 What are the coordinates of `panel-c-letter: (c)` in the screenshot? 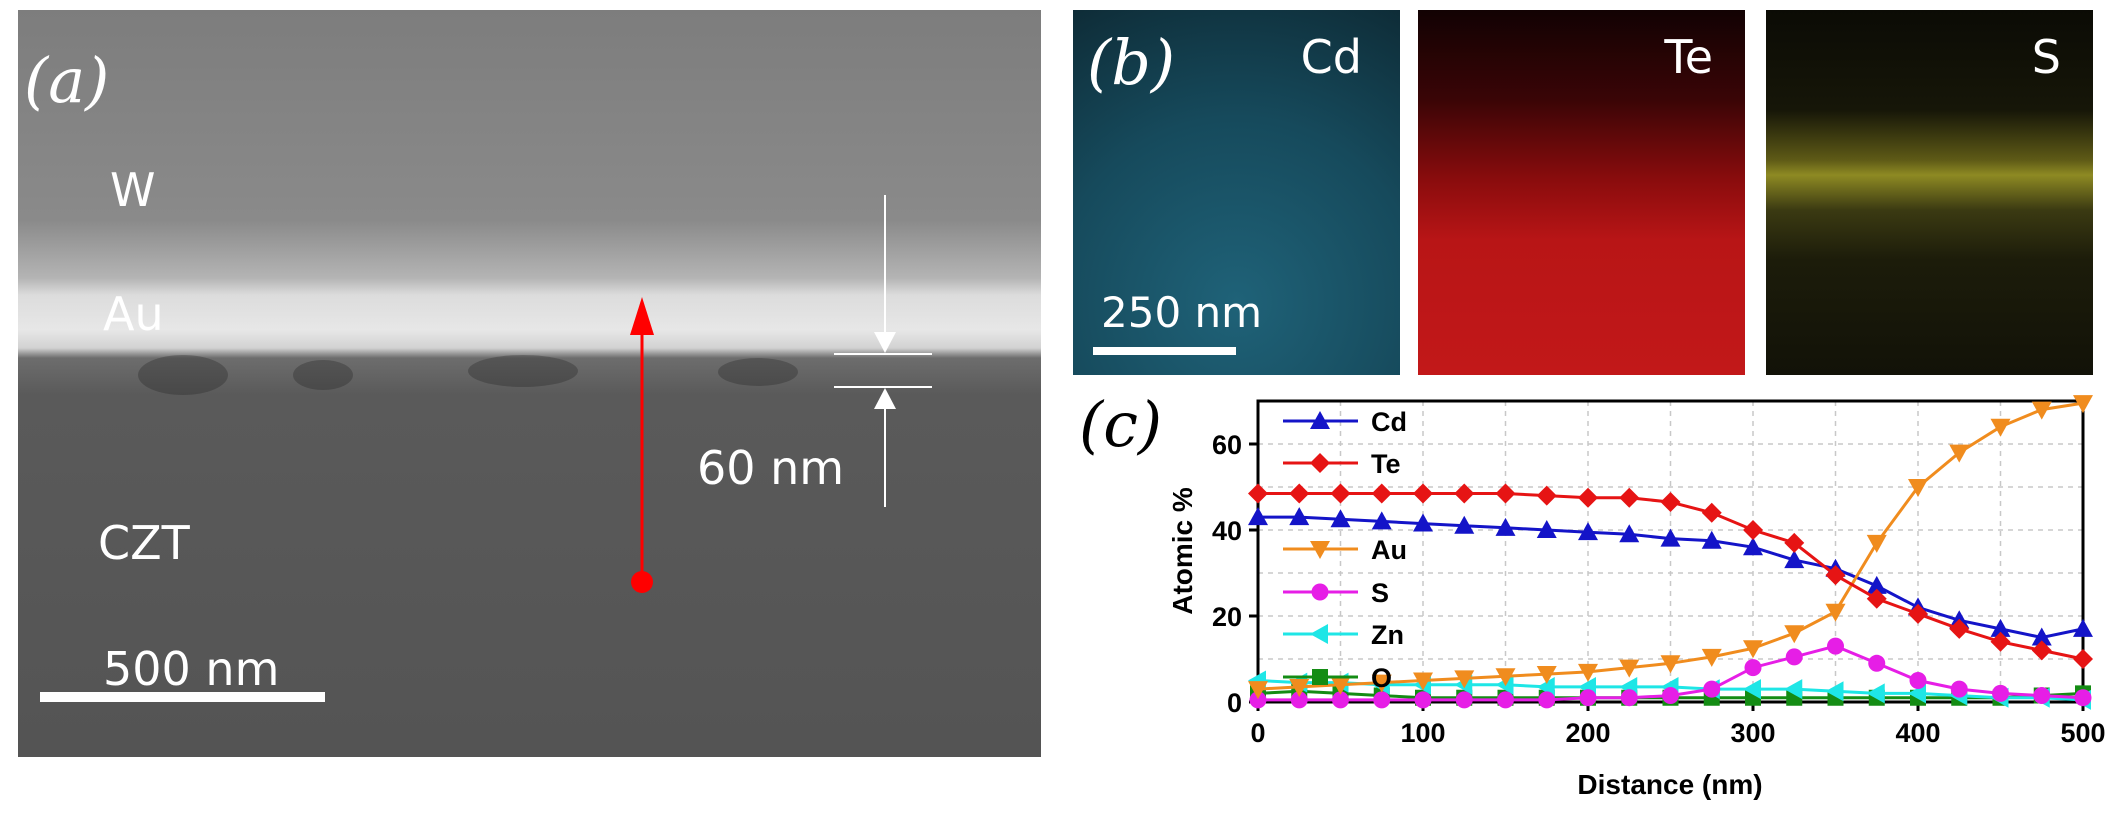 It's located at (1120, 424).